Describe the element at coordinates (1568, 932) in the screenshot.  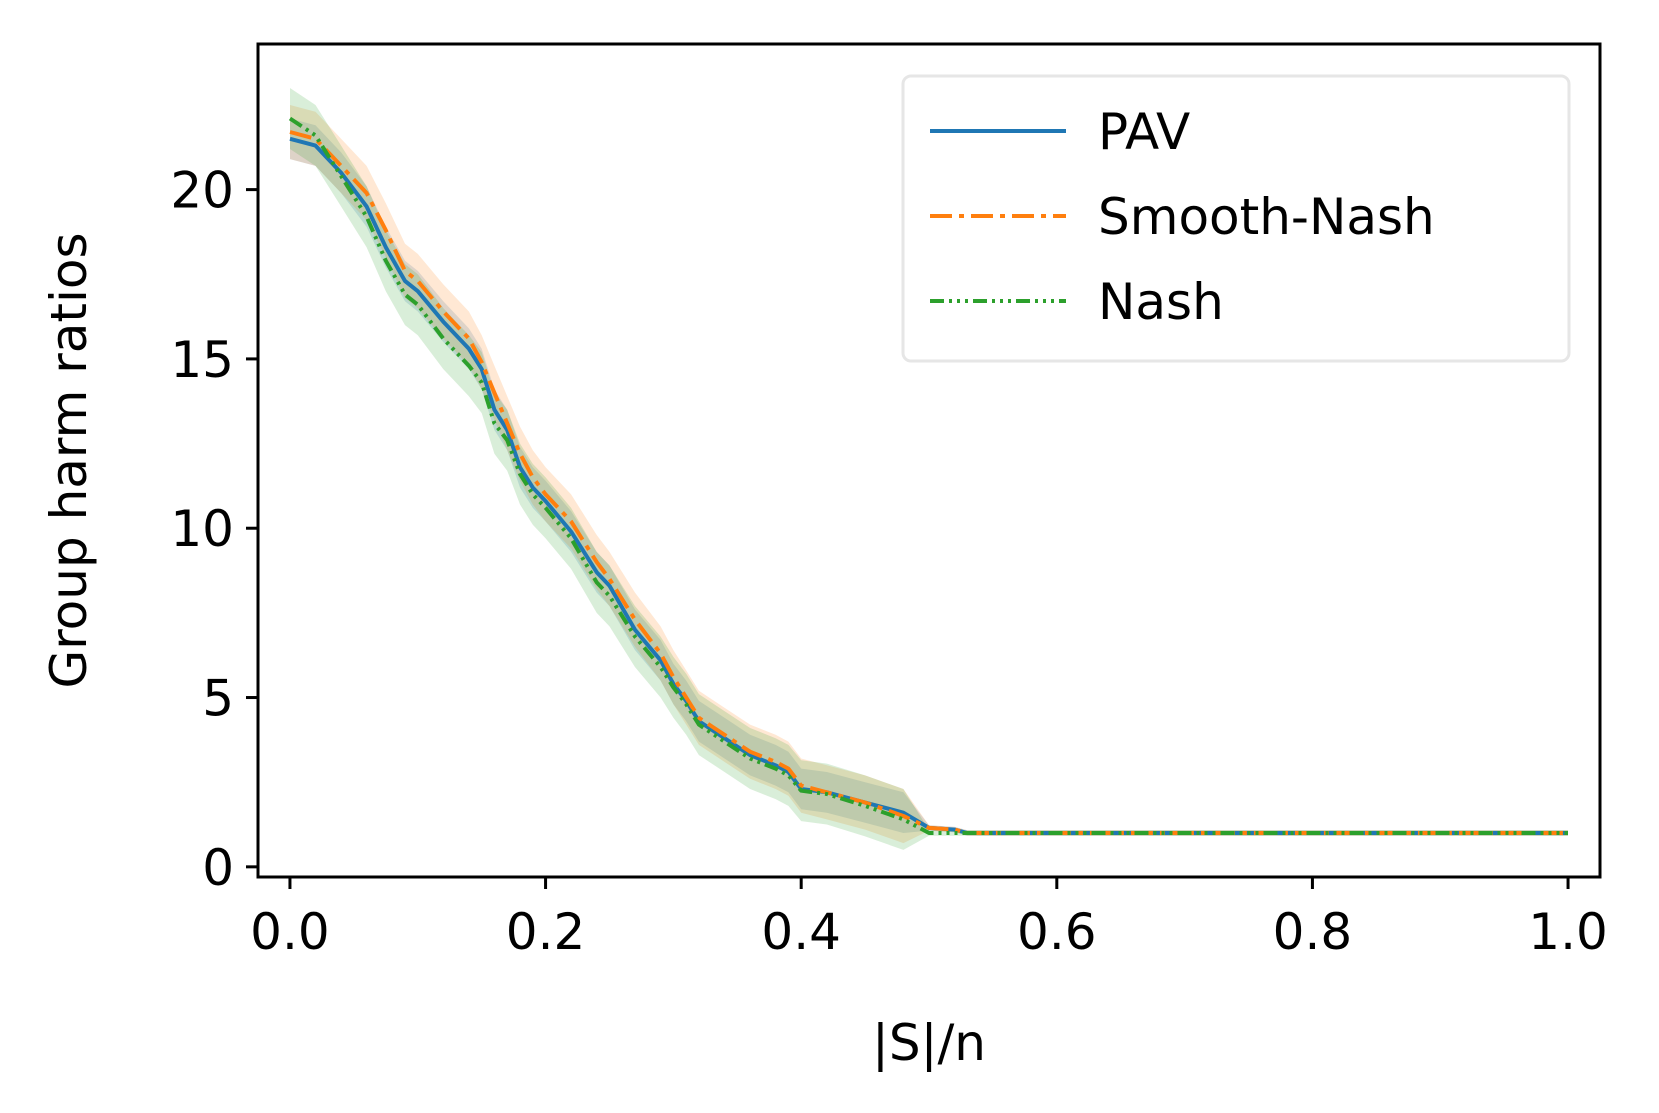
I see `x-tick-label: 1.0` at that location.